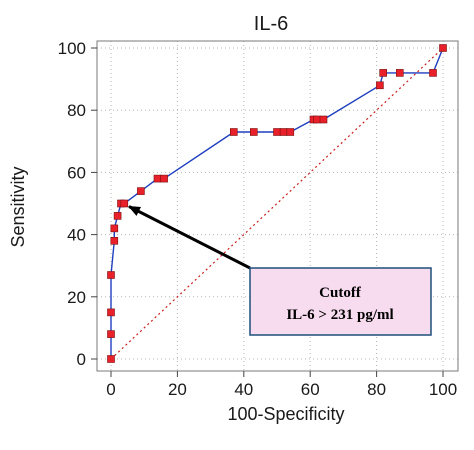  Describe the element at coordinates (76, 172) in the screenshot. I see `y-tick-label: 60` at that location.